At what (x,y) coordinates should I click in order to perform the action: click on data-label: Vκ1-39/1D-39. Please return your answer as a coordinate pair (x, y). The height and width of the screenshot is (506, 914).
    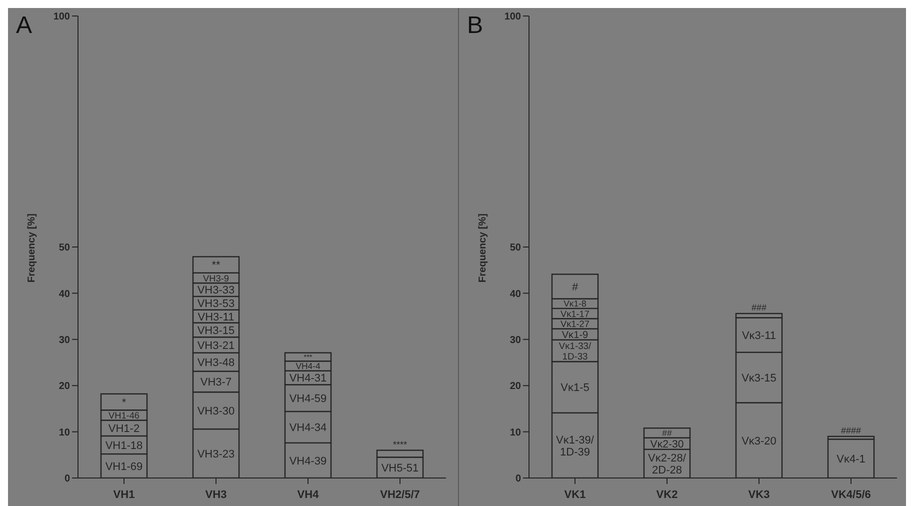
    Looking at the image, I should click on (575, 446).